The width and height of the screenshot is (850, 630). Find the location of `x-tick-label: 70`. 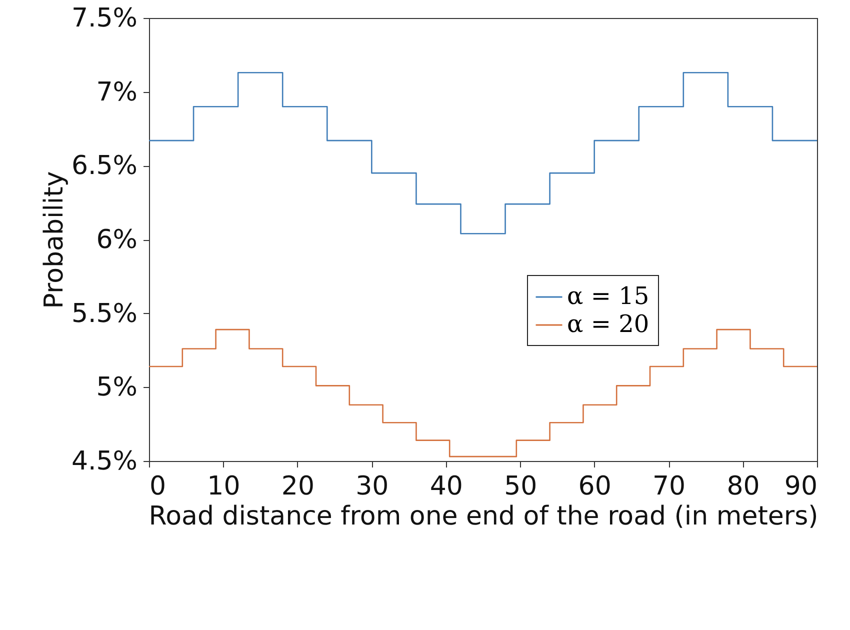

x-tick-label: 70 is located at coordinates (669, 487).